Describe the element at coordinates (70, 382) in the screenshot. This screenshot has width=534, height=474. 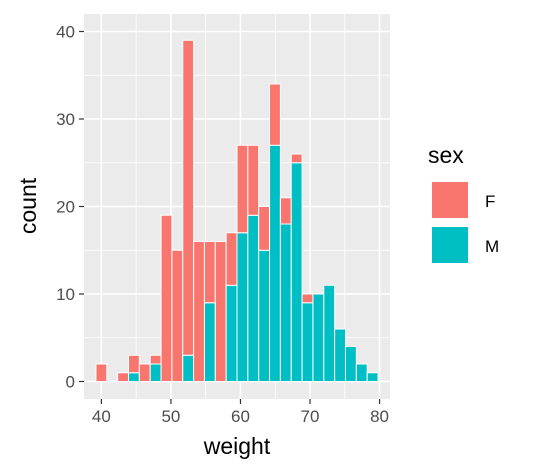
I see `y-tick-label: 0` at that location.